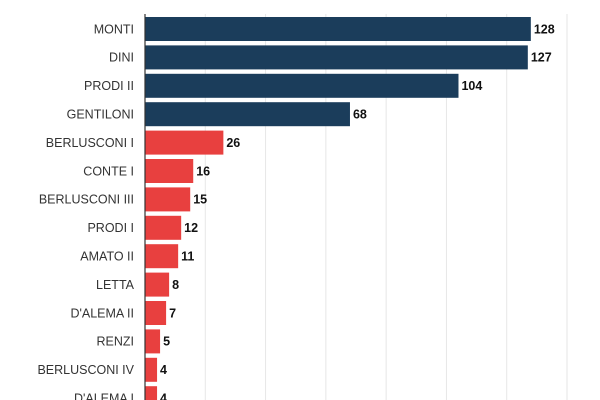  Describe the element at coordinates (172, 313) in the screenshot. I see `value-label: 7` at that location.